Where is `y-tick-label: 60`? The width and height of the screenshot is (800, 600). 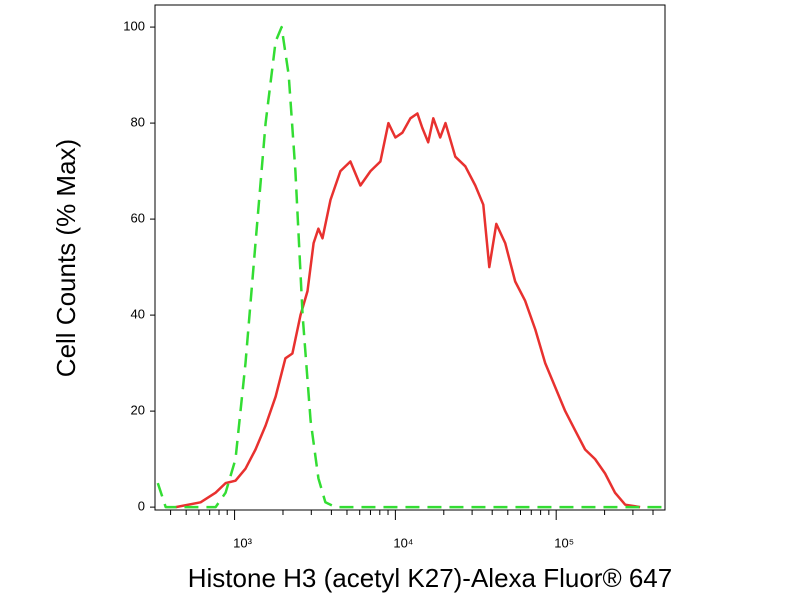 y-tick-label: 60 is located at coordinates (138, 218).